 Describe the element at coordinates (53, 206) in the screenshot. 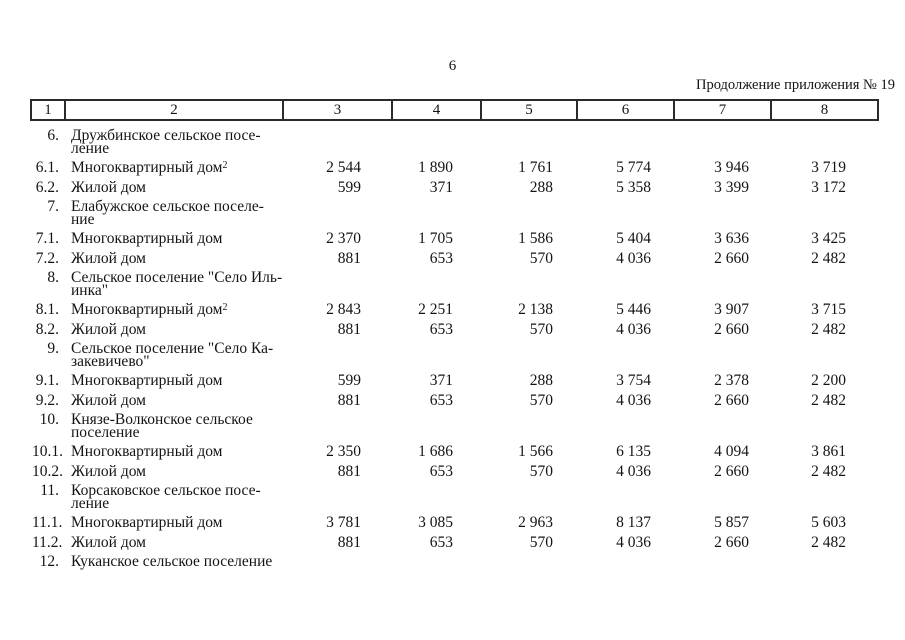

I see `row-num: 7.` at that location.